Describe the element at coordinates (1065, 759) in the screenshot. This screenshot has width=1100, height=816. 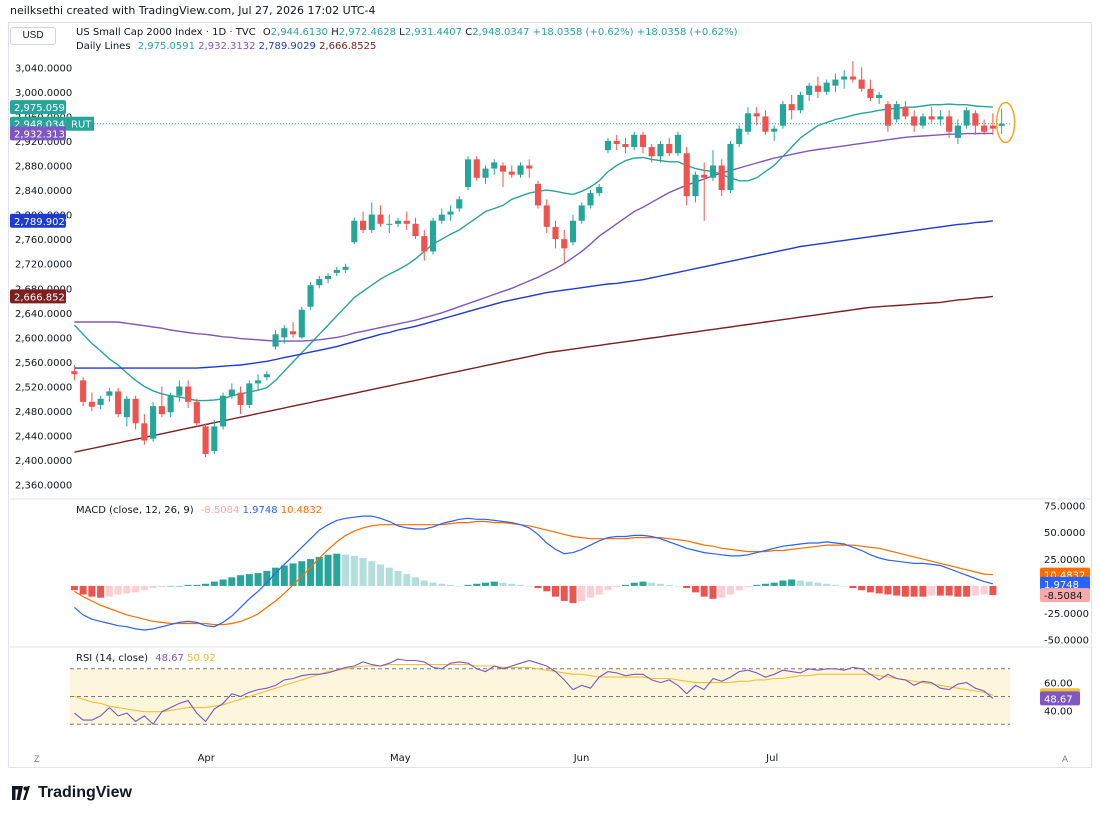
I see `auto-scale-toggle: A` at that location.